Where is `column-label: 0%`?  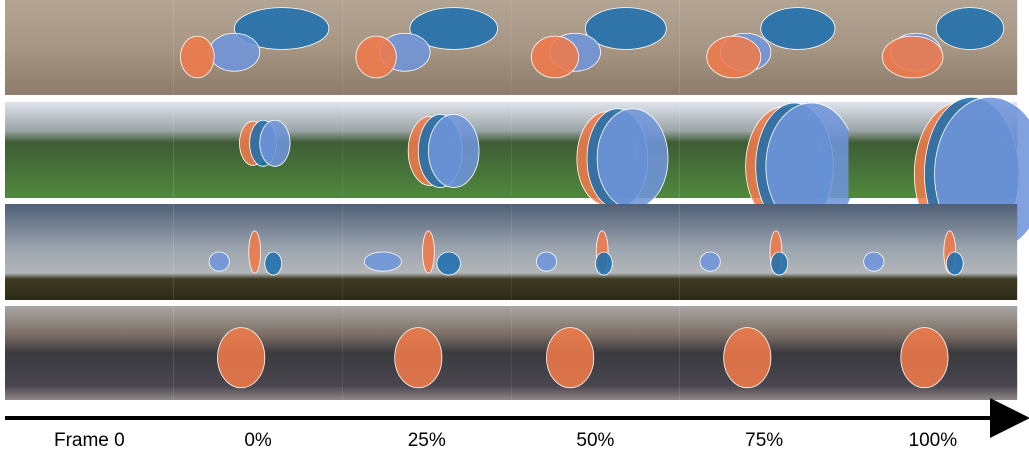 column-label: 0% is located at coordinates (258, 440).